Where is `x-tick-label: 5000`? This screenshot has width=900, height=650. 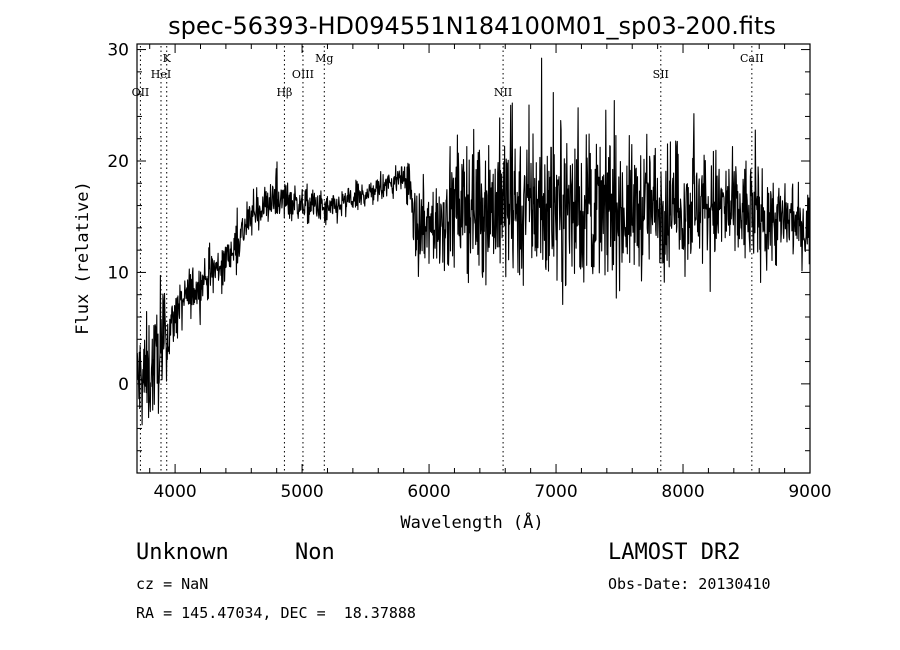 x-tick-label: 5000 is located at coordinates (301, 492).